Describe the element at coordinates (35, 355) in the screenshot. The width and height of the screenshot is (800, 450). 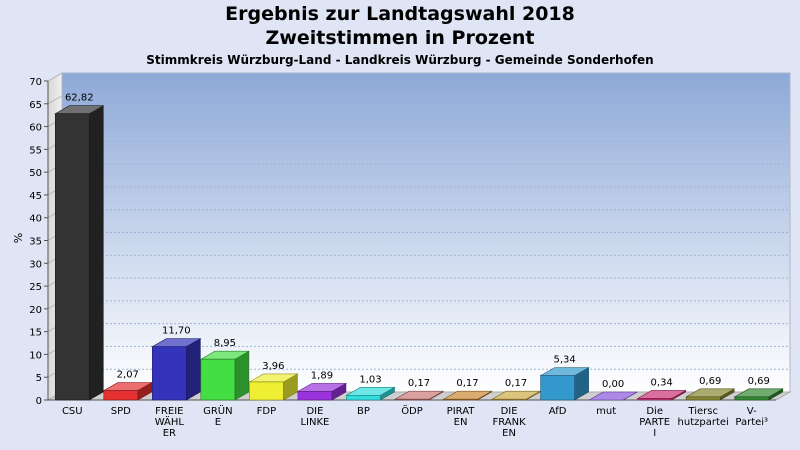
I see `y-tick-label: 10` at that location.